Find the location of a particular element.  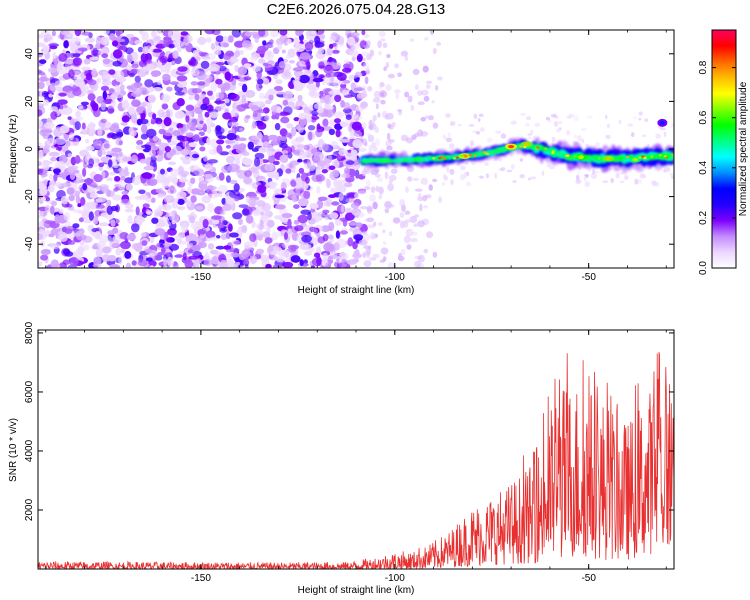

snr-xtick-label: -150 is located at coordinates (201, 578).